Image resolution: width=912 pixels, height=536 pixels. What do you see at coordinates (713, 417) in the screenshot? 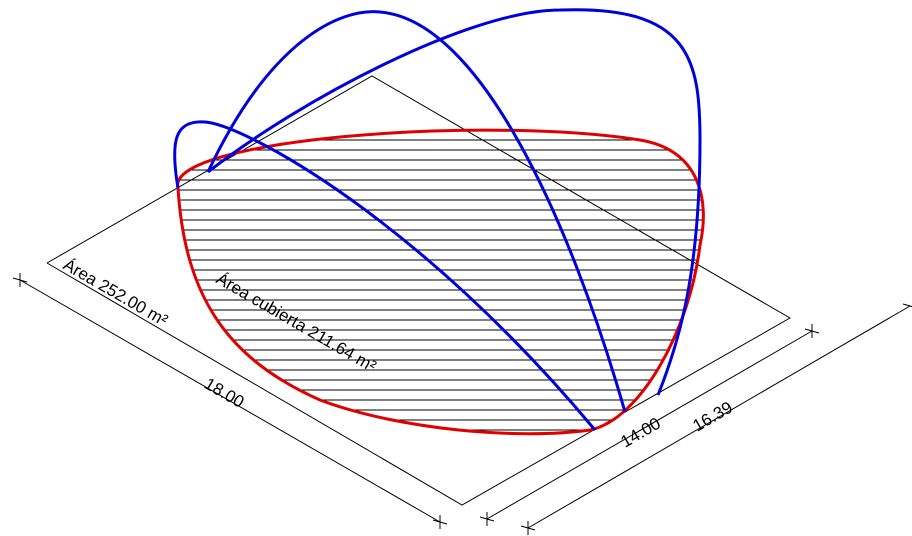
I see `dimension-16-label: 16.39` at bounding box center [713, 417].